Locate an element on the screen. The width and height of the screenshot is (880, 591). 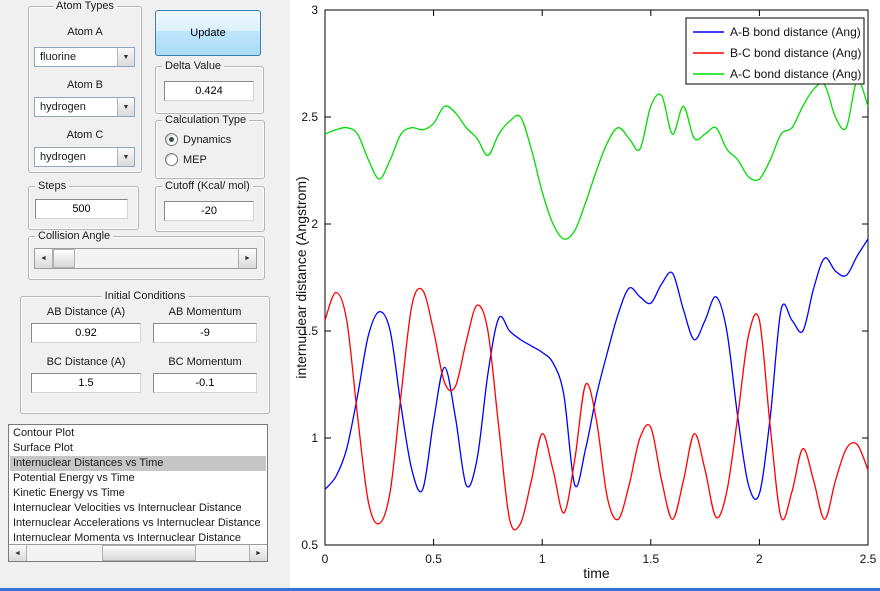
window-border-bottom is located at coordinates (440, 589).